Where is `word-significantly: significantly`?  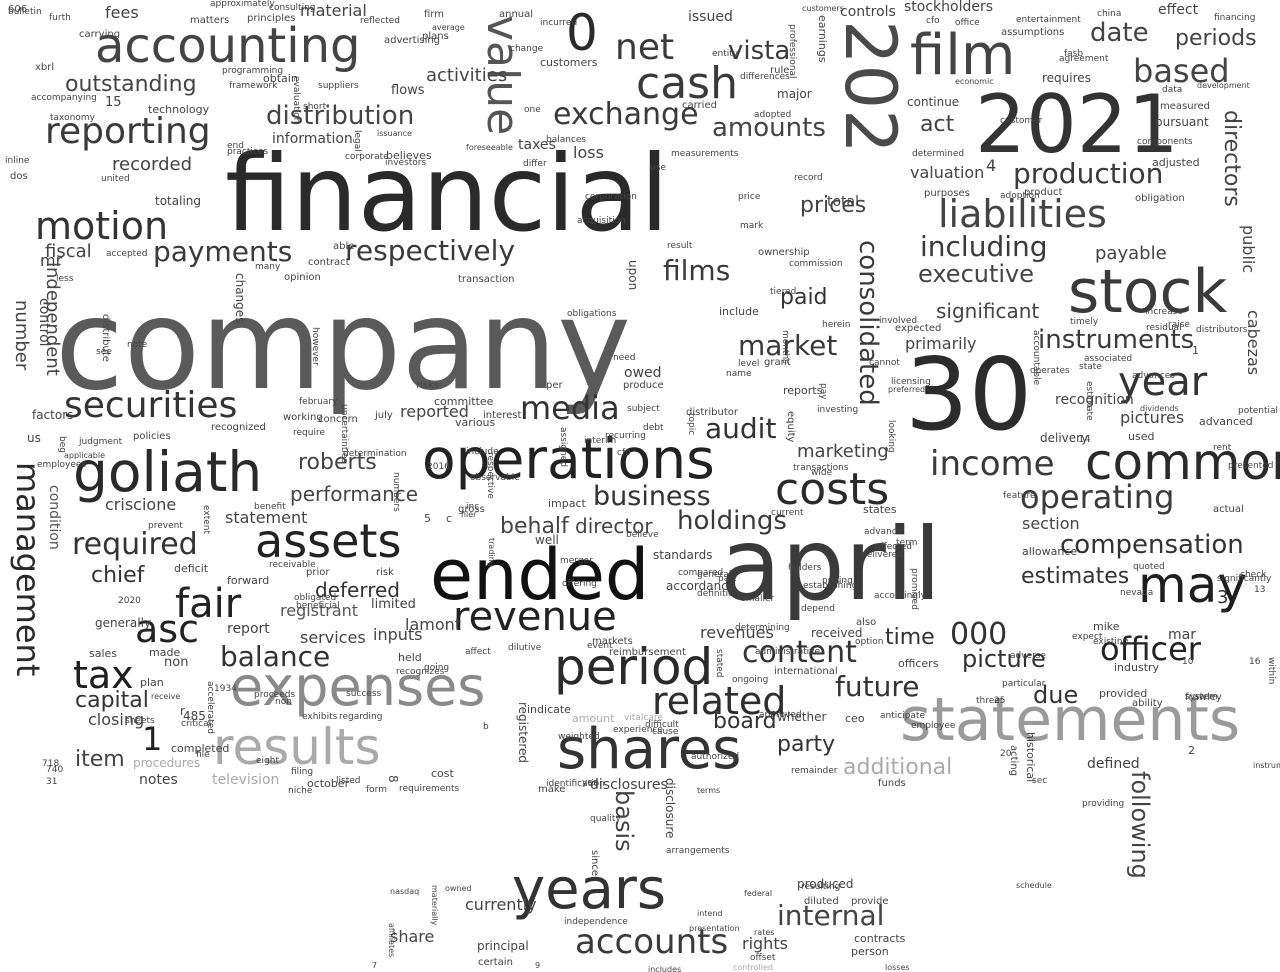 word-significantly: significantly is located at coordinates (1244, 579).